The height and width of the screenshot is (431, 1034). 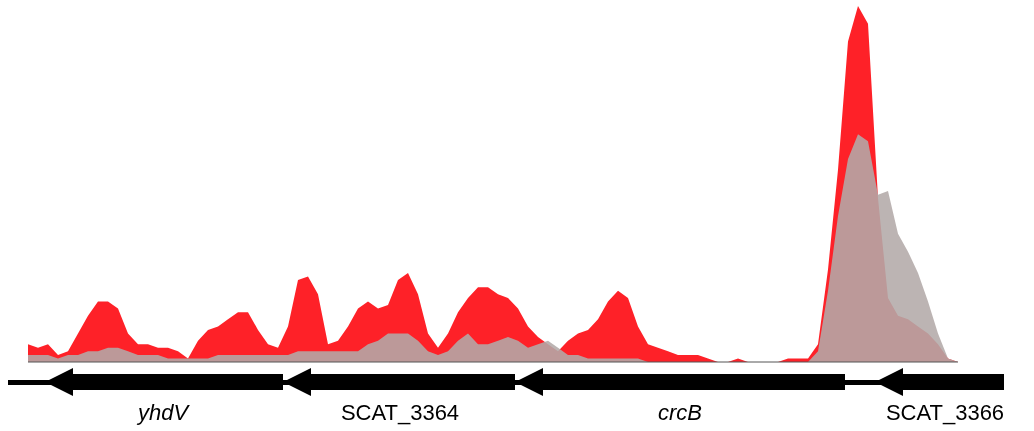 What do you see at coordinates (163, 412) in the screenshot?
I see `text: yhdV` at bounding box center [163, 412].